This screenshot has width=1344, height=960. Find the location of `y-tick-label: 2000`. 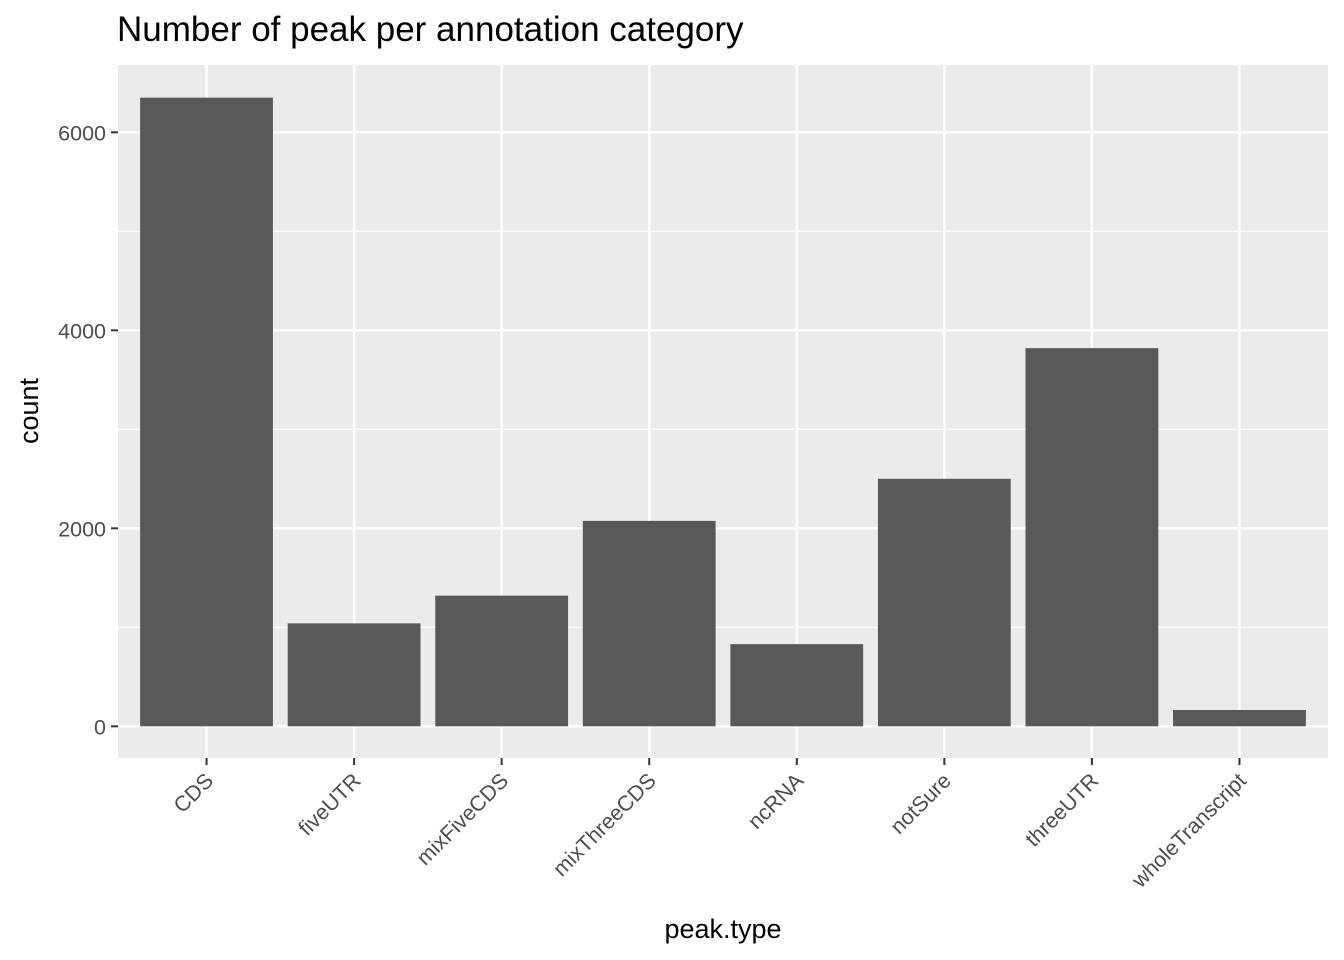

y-tick-label: 2000 is located at coordinates (82, 529).